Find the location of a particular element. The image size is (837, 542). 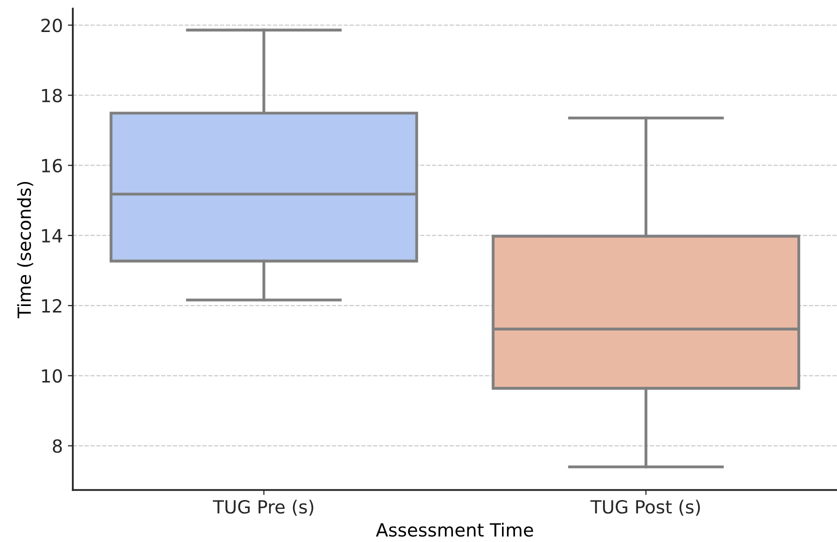

y-tick-label: 16 is located at coordinates (52, 165).